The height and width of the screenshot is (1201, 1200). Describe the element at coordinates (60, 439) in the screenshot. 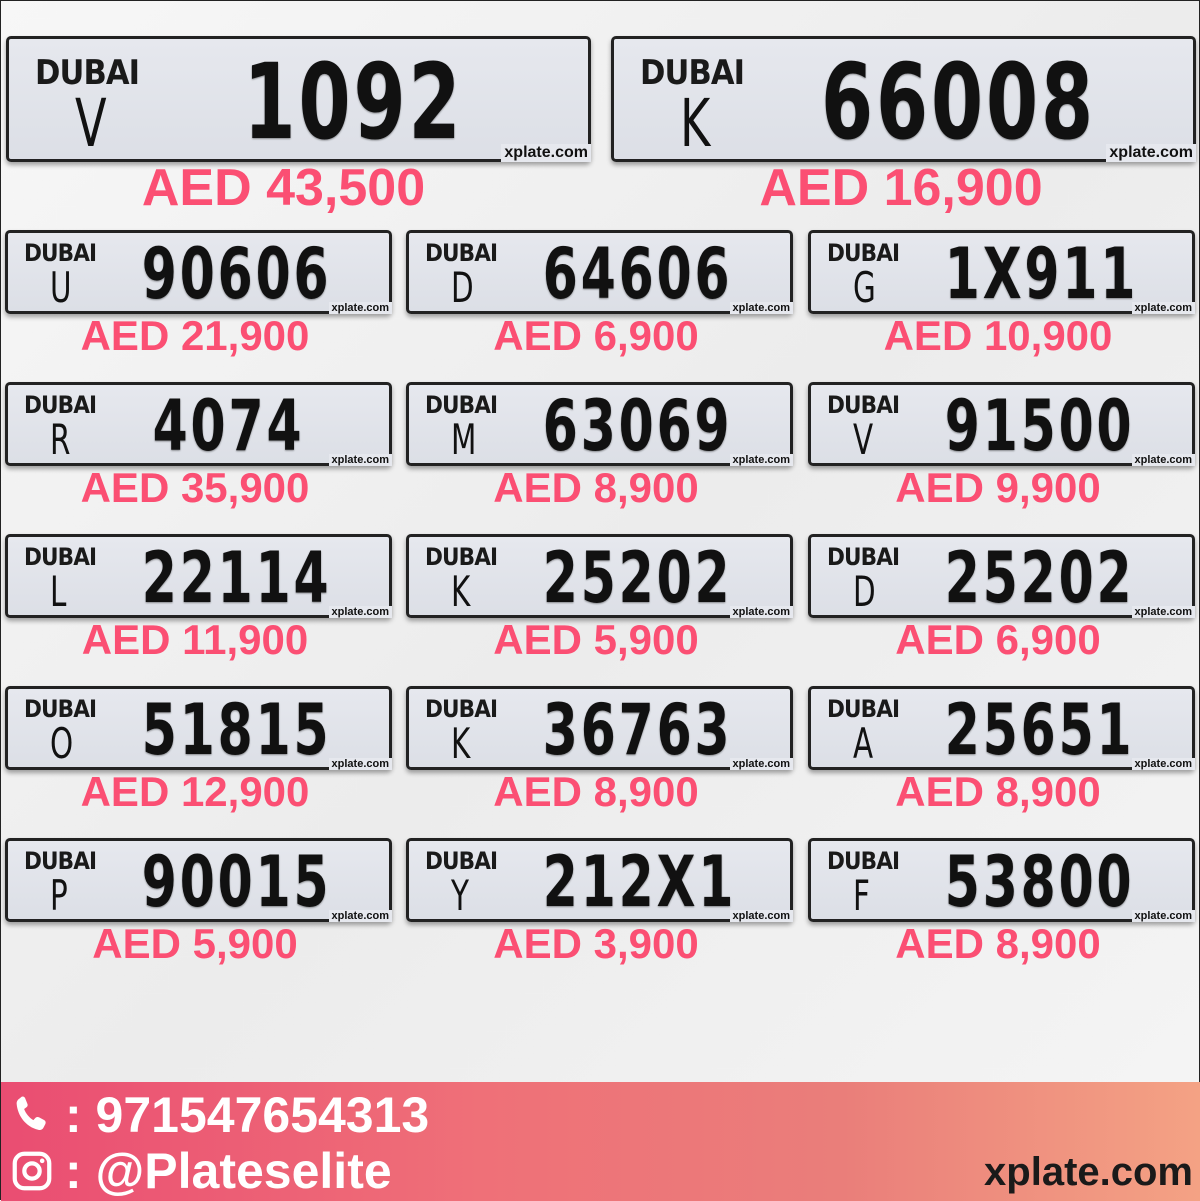

I see `plate-letter: R` at that location.